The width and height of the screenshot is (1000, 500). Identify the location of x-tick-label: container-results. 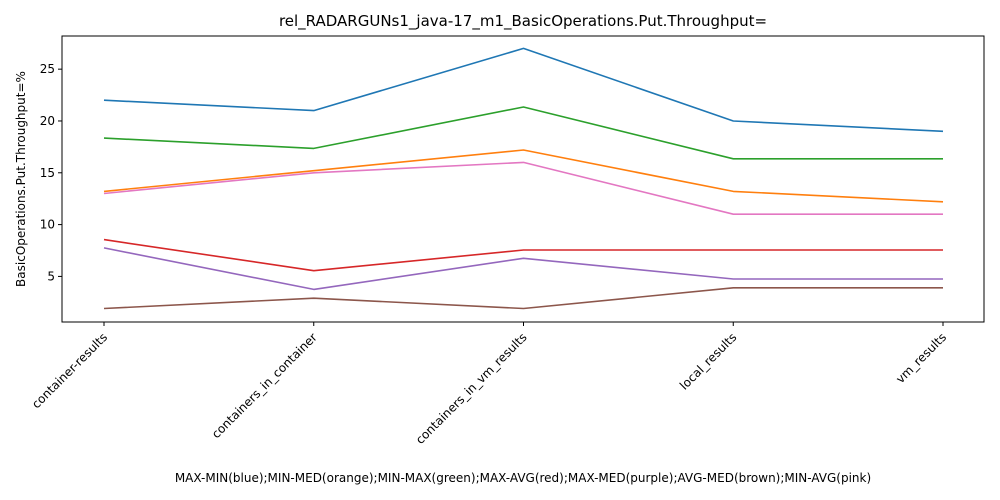
(69, 370).